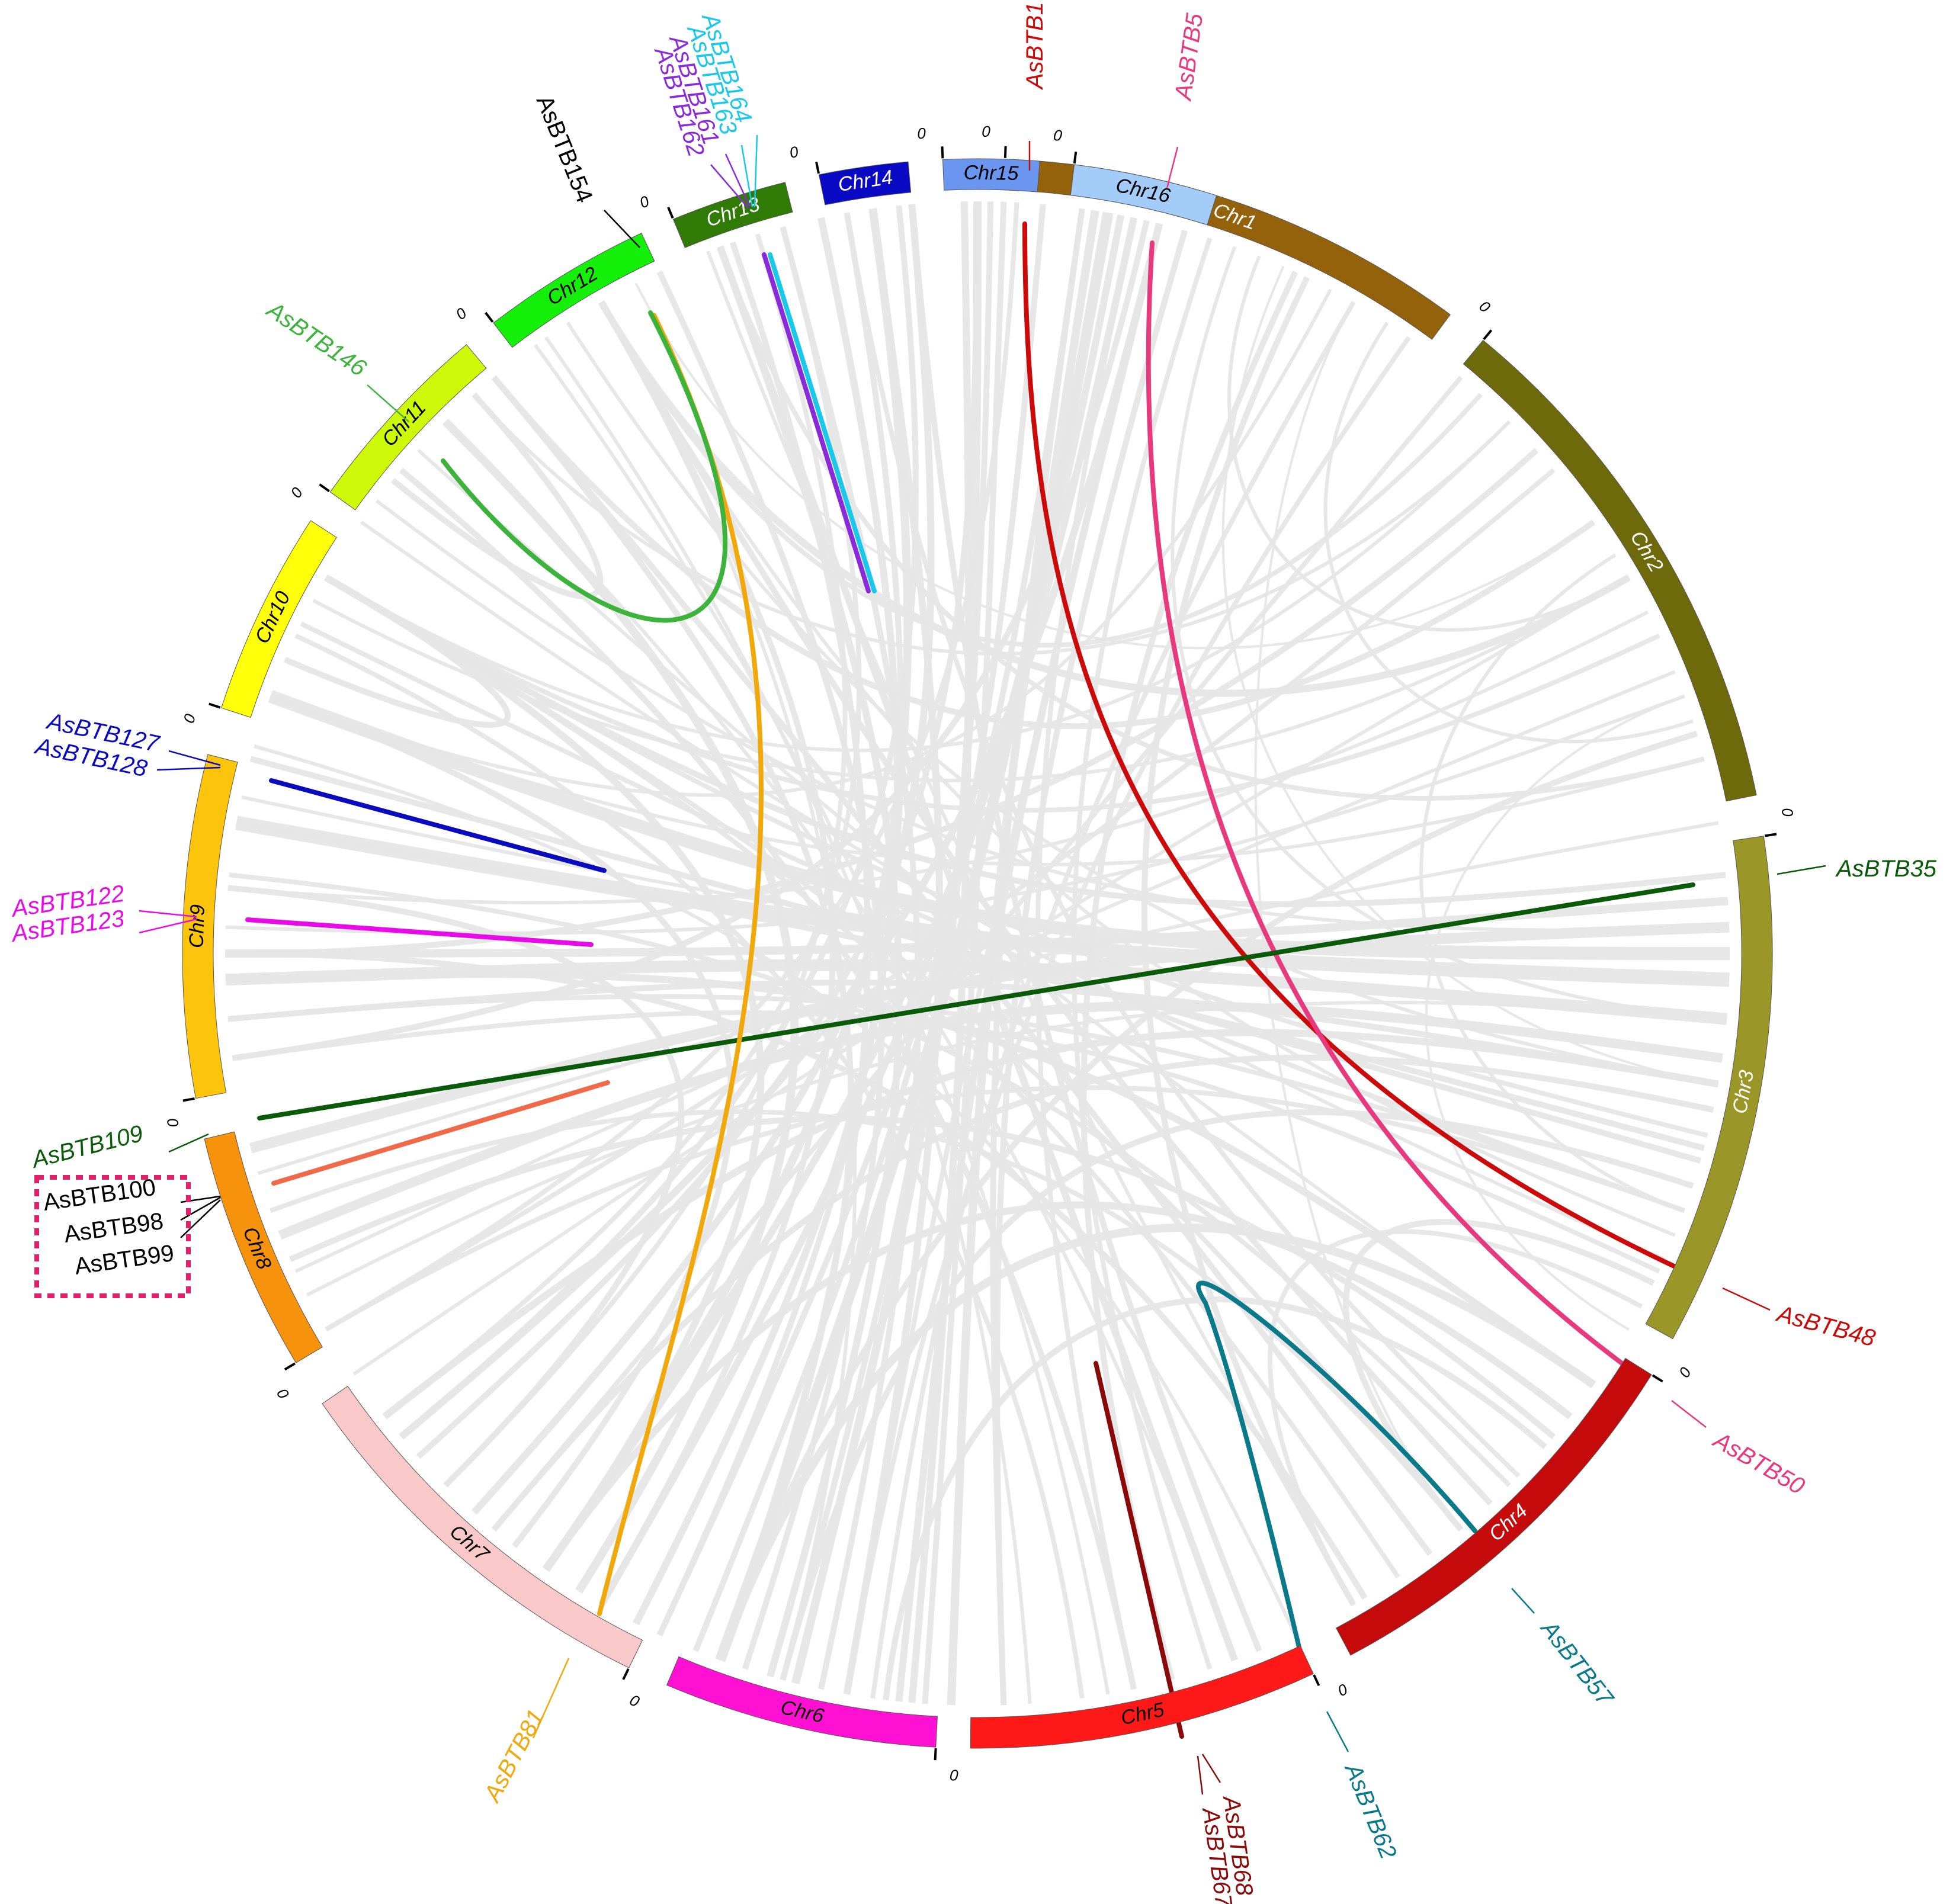  Describe the element at coordinates (1370, 1811) in the screenshot. I see `gene-label-text: AsBTB62` at that location.